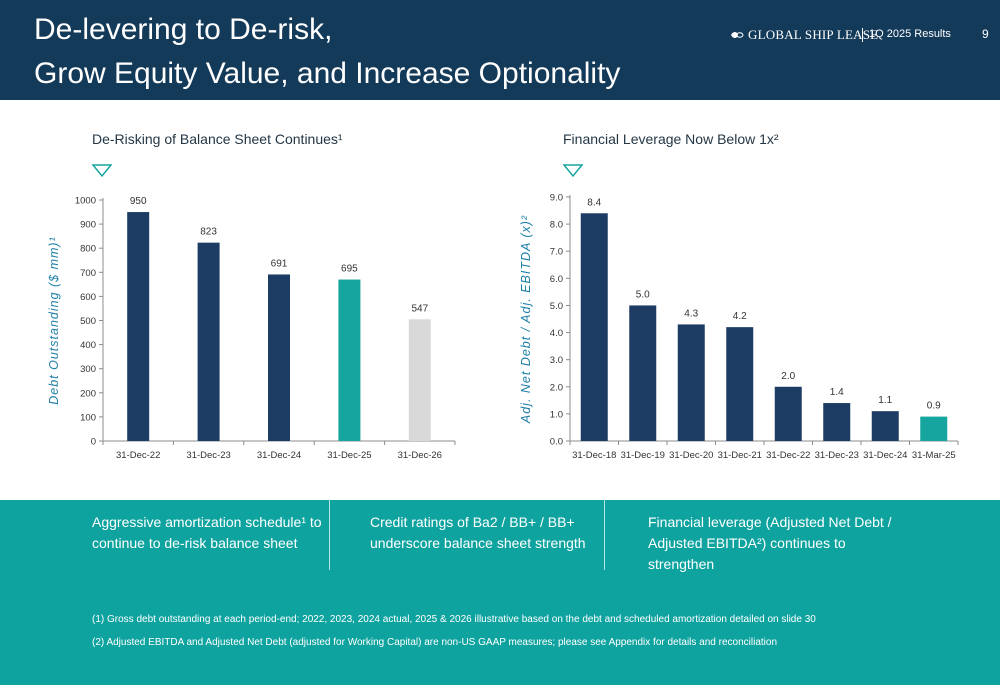 Image resolution: width=1000 pixels, height=685 pixels. Describe the element at coordinates (88, 417) in the screenshot. I see `debt-chart-y-tick-label: 100` at that location.